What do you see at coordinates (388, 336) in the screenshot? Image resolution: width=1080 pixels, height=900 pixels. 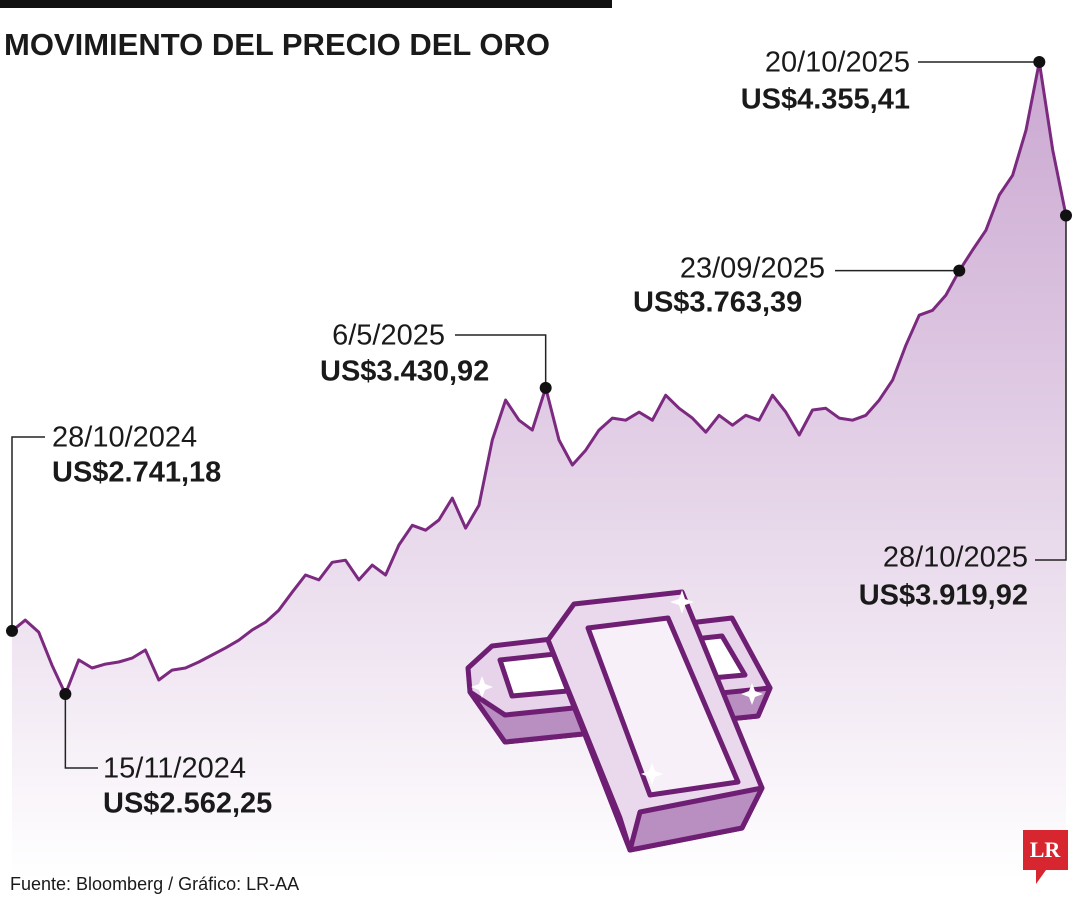 I see `annotation-date: 6/5/2025` at bounding box center [388, 336].